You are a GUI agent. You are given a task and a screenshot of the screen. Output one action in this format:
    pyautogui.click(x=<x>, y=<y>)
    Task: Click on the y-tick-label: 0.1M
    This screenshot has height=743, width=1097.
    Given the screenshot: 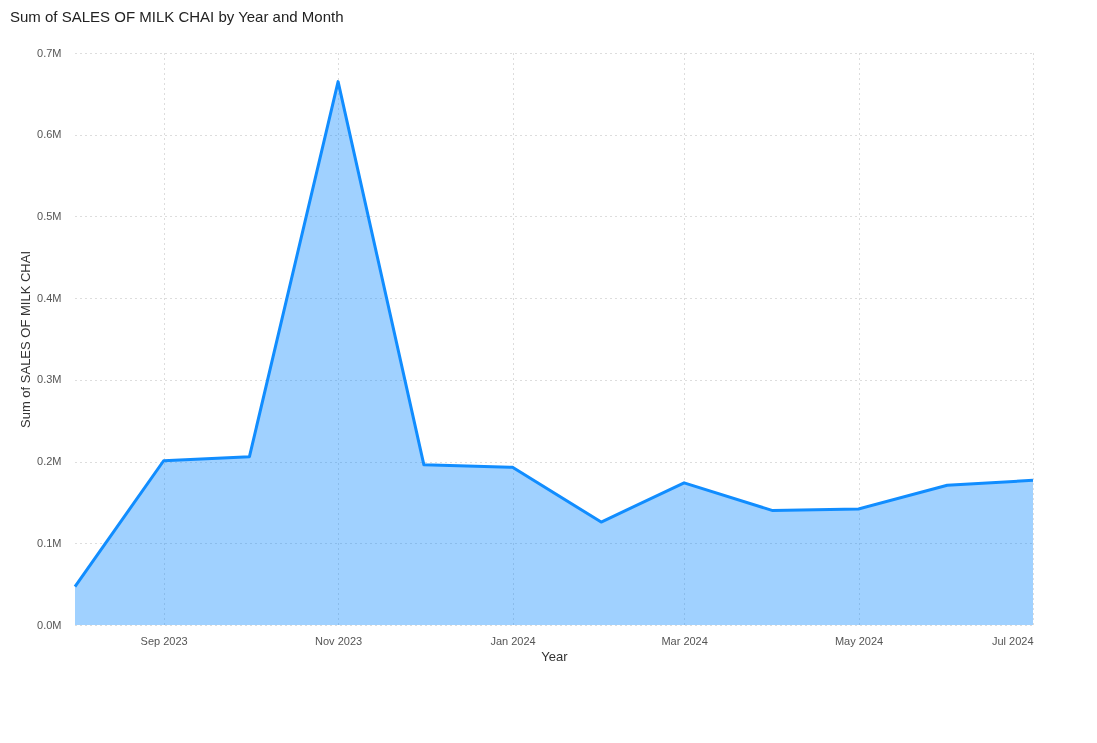 What is the action you would take?
    pyautogui.click(x=49, y=542)
    